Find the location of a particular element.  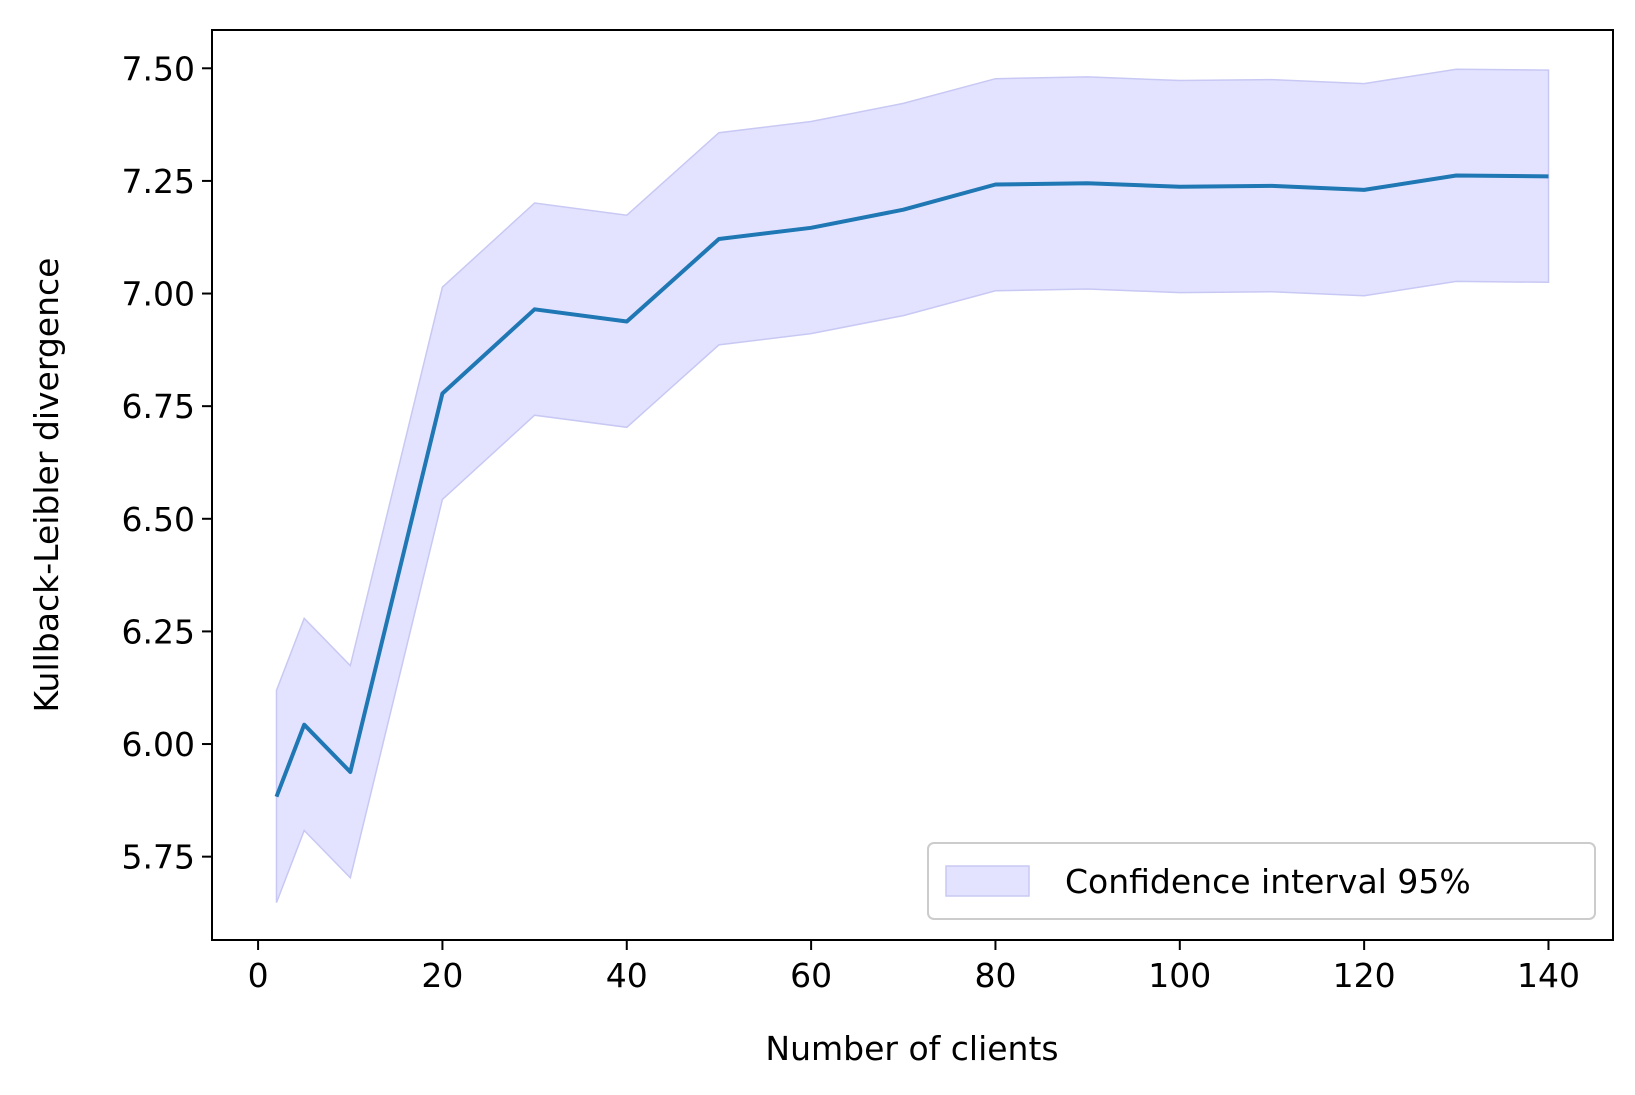

x-tick-label: 40 is located at coordinates (627, 975).